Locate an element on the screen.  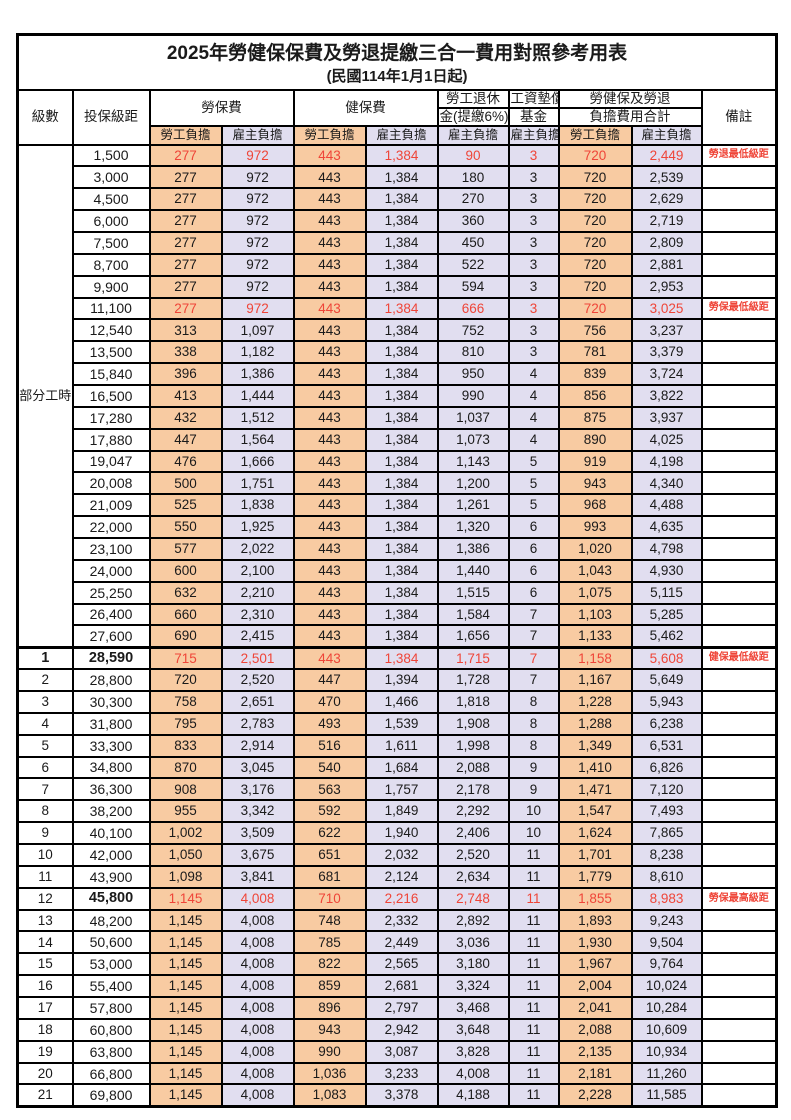
cell-total-employer: 4,340 is located at coordinates (666, 483).